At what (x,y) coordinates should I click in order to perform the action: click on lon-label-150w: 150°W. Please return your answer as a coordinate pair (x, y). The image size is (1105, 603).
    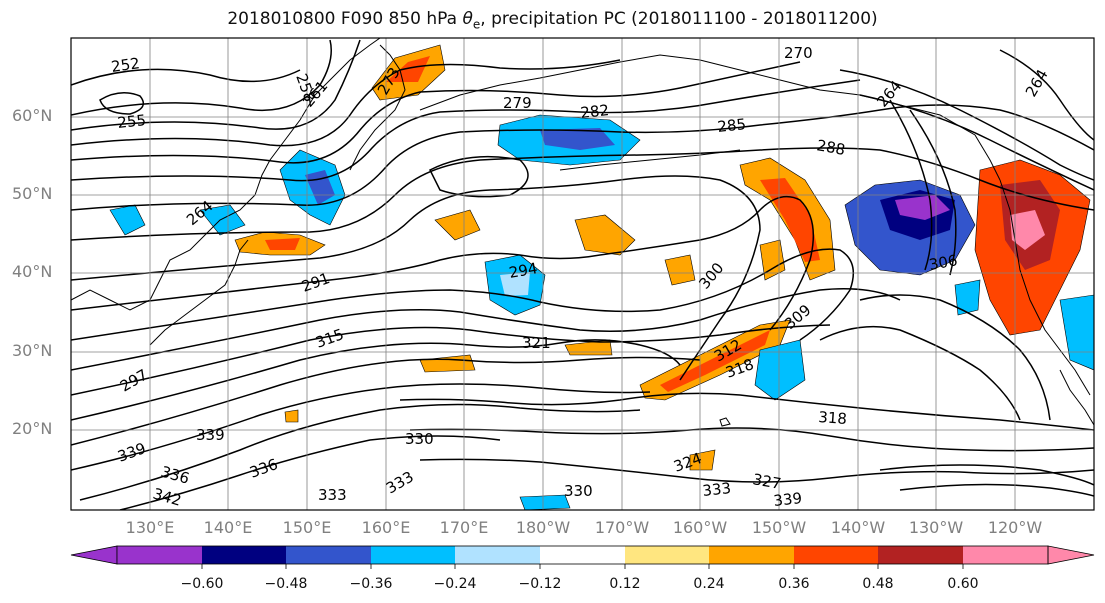
    Looking at the image, I should click on (779, 527).